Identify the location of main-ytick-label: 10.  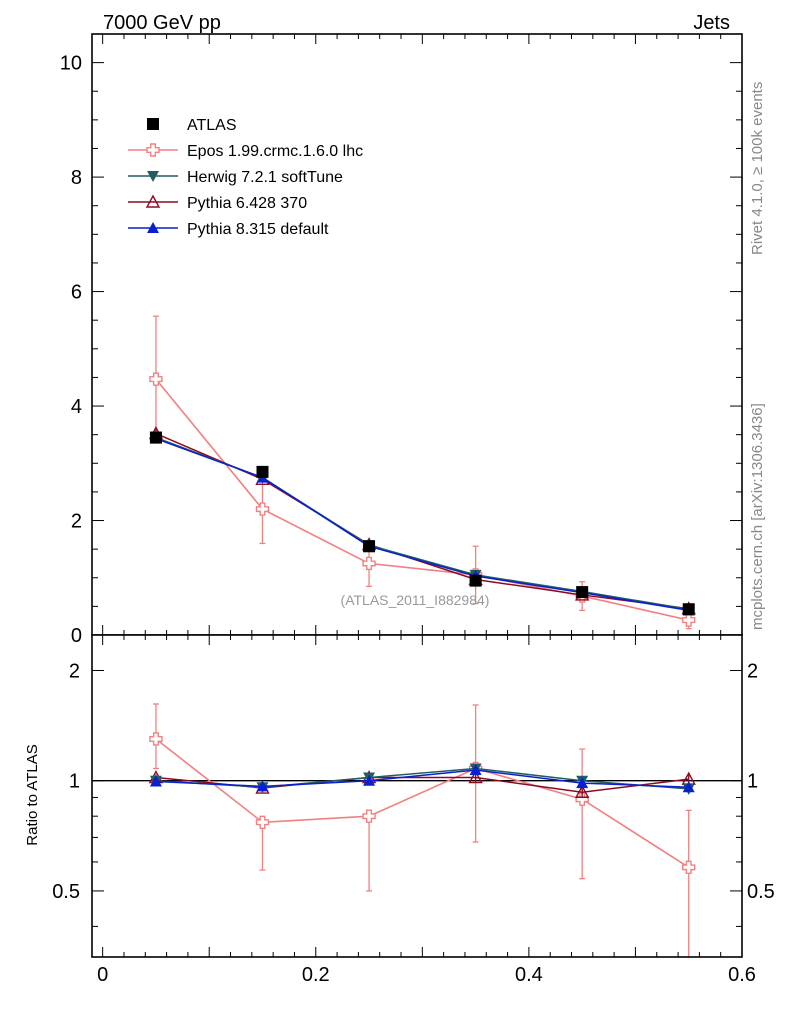
(71, 64).